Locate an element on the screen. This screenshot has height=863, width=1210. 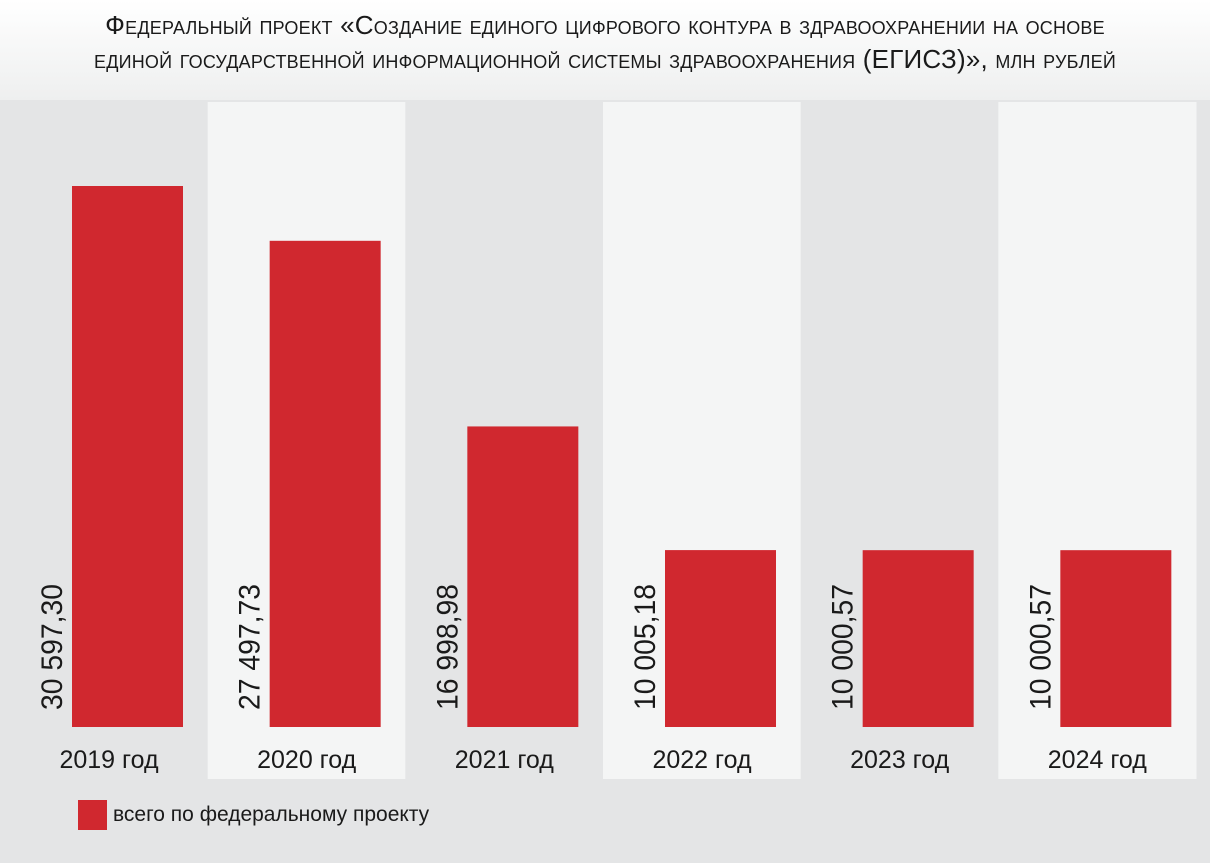
legend: всего по федеральному проекту is located at coordinates (253, 815).